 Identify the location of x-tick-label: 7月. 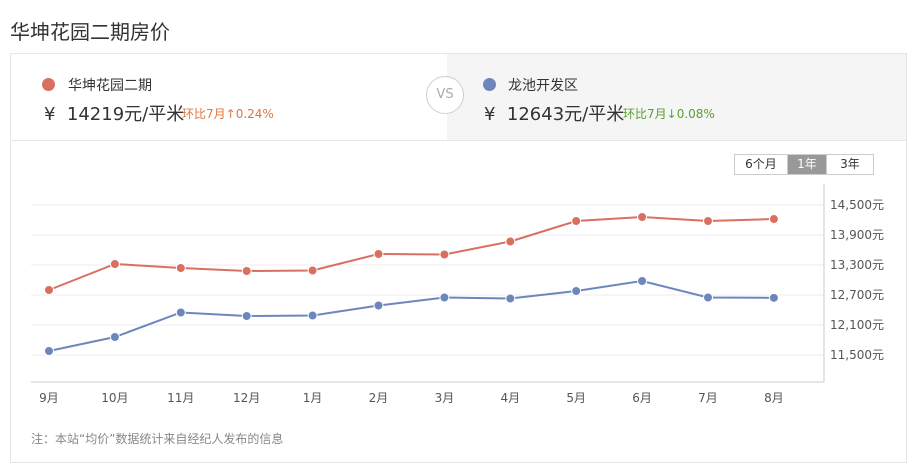
(708, 398).